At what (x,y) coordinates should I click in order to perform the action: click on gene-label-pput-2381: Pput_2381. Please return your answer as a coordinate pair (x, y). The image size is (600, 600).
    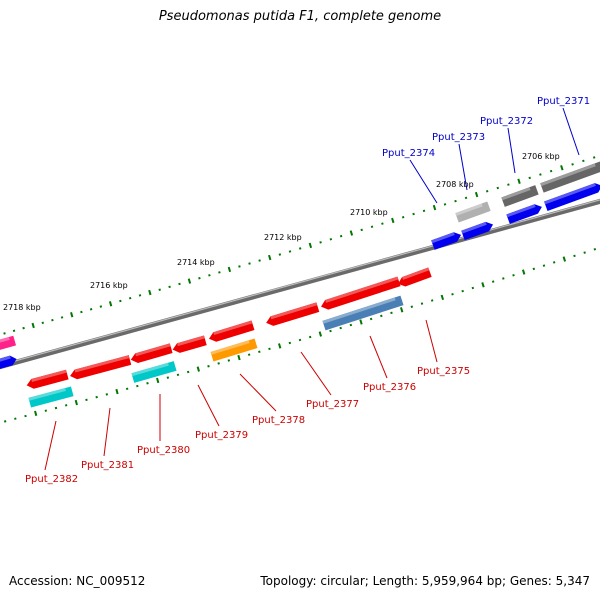
    Looking at the image, I should click on (107, 465).